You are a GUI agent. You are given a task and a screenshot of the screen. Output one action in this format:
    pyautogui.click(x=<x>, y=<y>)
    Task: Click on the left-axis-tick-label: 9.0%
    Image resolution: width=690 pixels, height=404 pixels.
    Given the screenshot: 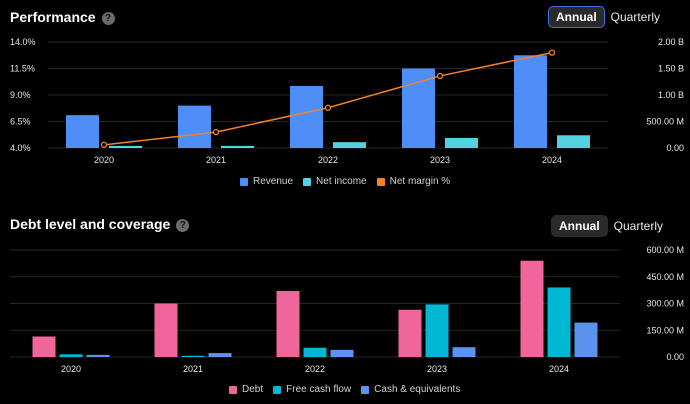 What is the action you would take?
    pyautogui.click(x=20, y=95)
    